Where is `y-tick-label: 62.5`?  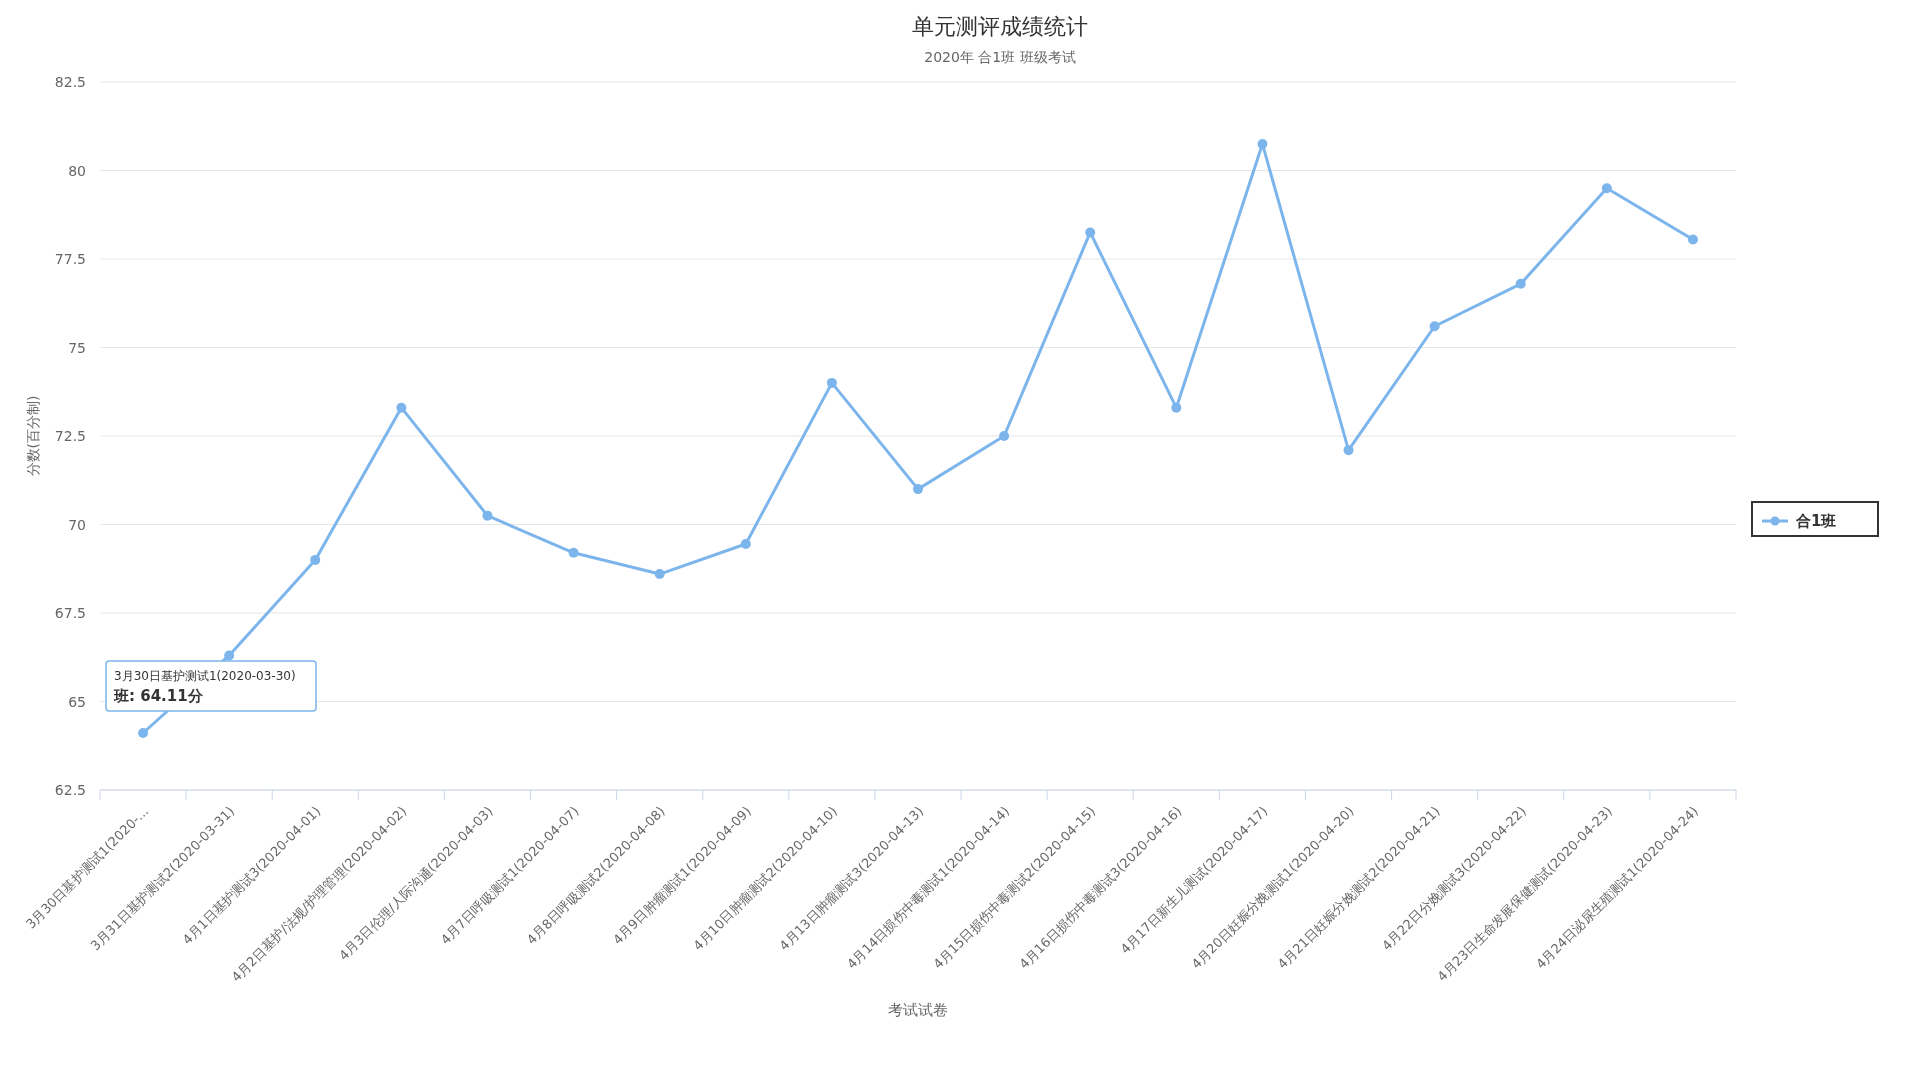 y-tick-label: 62.5 is located at coordinates (70, 790).